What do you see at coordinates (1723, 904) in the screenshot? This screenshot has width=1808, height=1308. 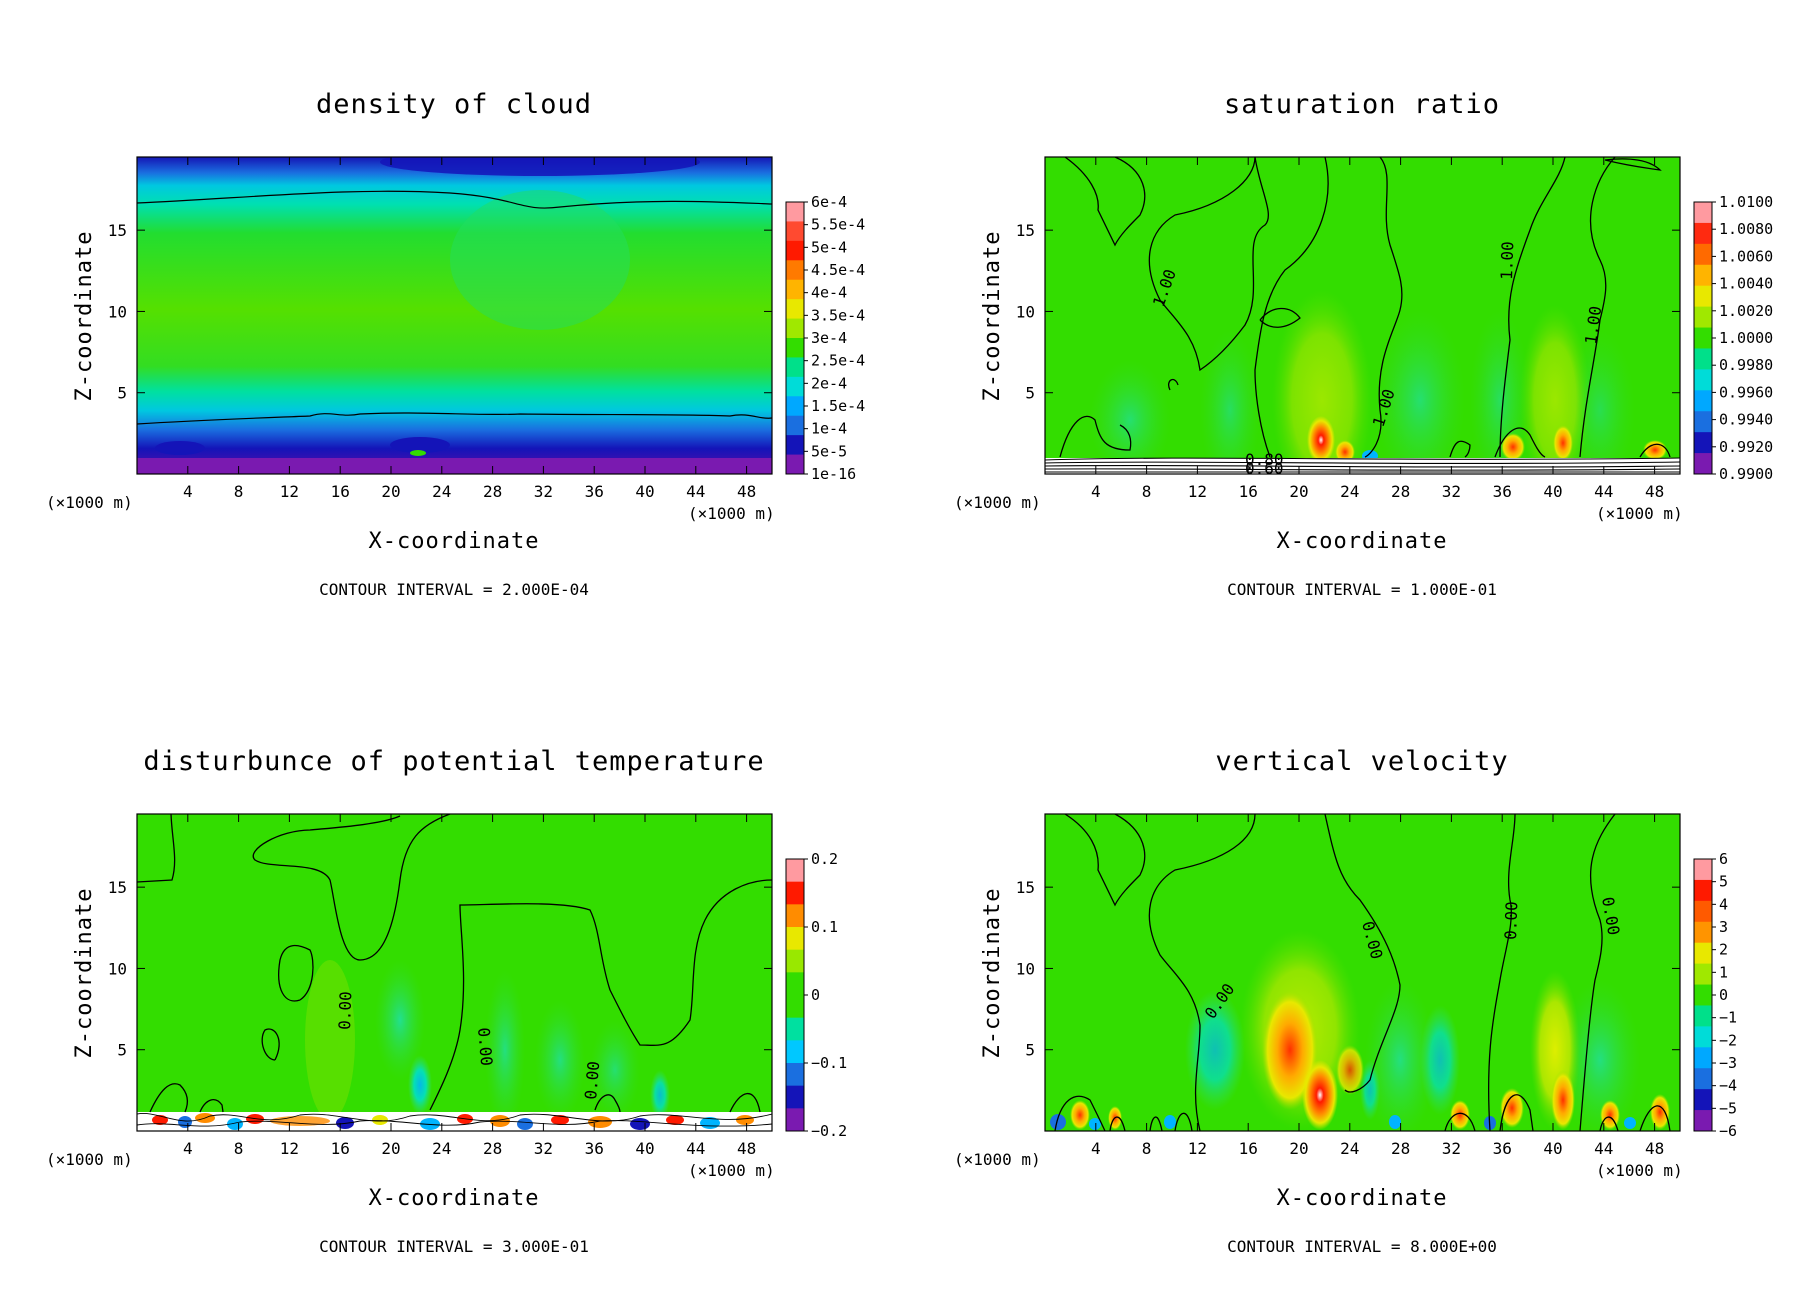 I see `colorbar-label: 4` at bounding box center [1723, 904].